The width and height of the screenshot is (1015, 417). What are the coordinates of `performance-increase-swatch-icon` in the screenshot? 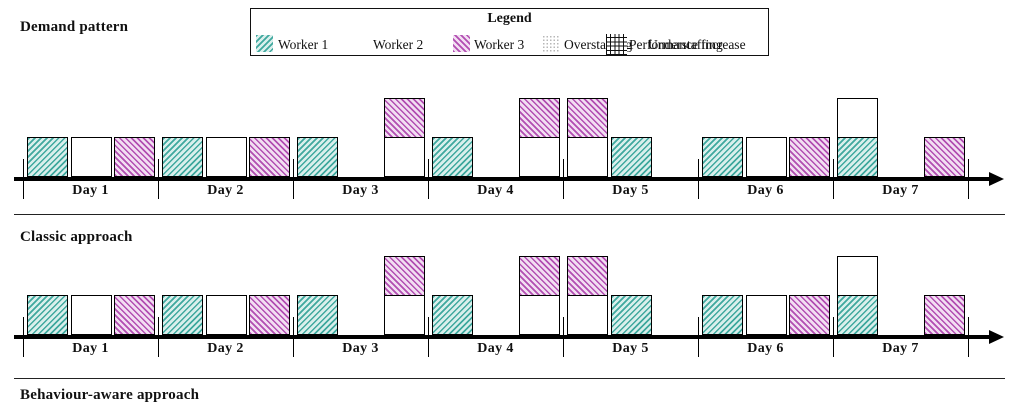 It's located at (616, 44).